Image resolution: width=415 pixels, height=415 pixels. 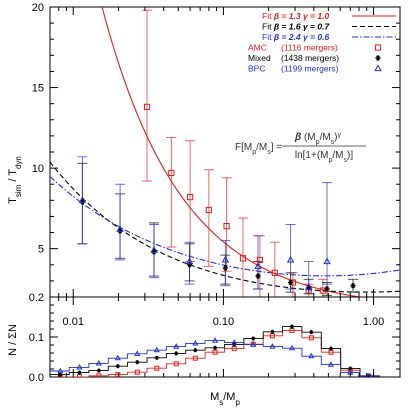 I want to click on y-tick-label: 15, so click(x=38, y=89).